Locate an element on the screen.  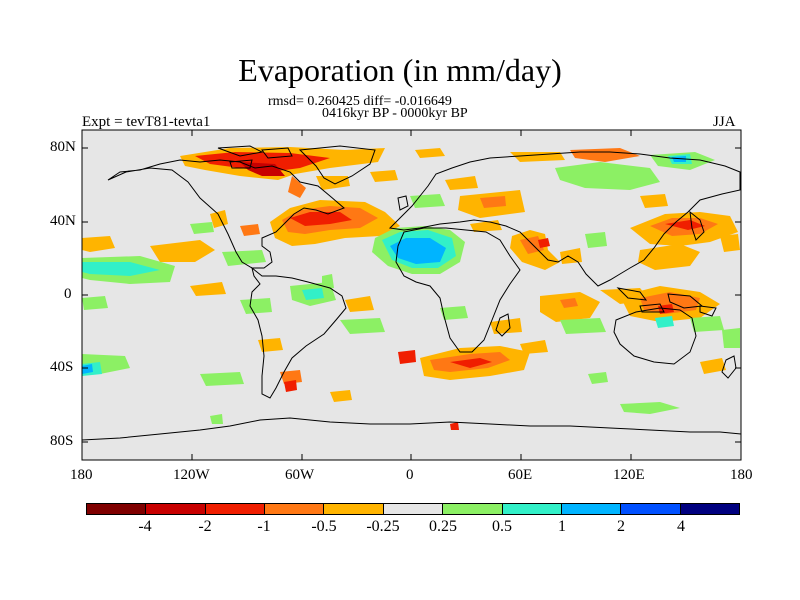
lon-label: 120E is located at coordinates (629, 475).